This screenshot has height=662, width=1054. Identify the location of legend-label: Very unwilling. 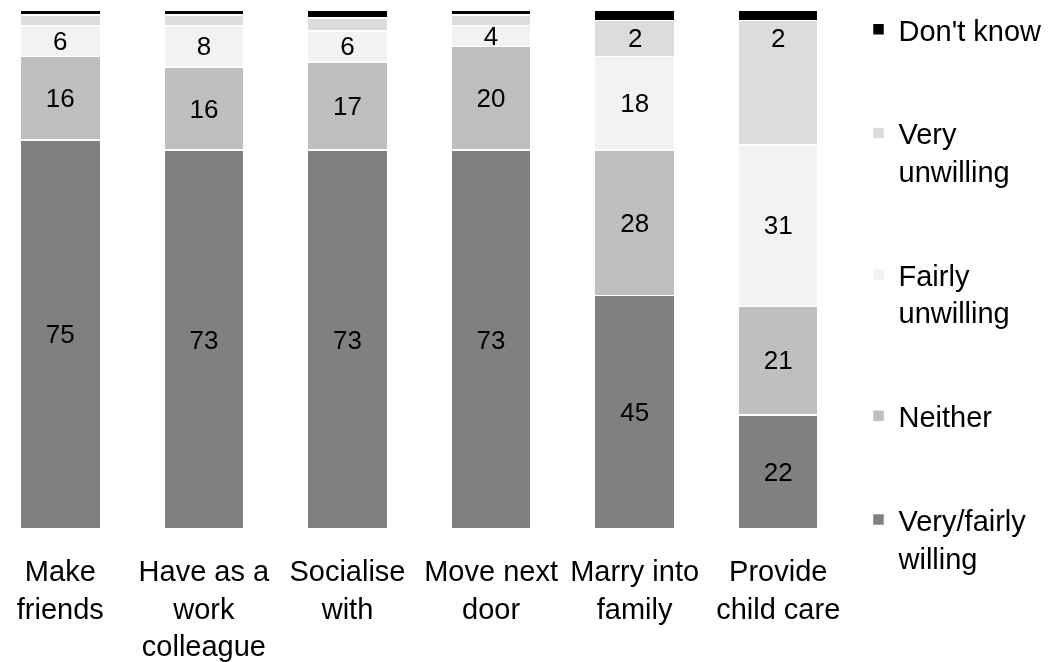
(954, 153).